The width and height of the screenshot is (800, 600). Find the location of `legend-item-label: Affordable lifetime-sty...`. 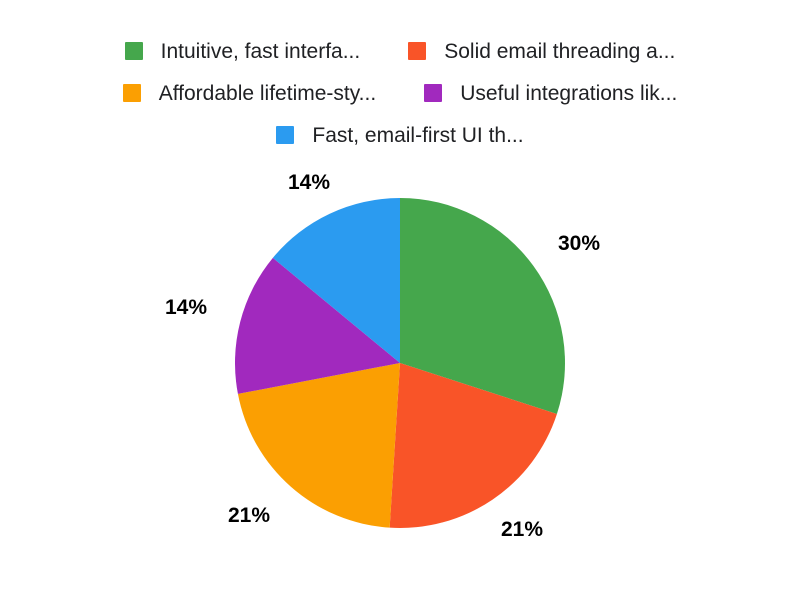

legend-item-label: Affordable lifetime-sty... is located at coordinates (267, 93).